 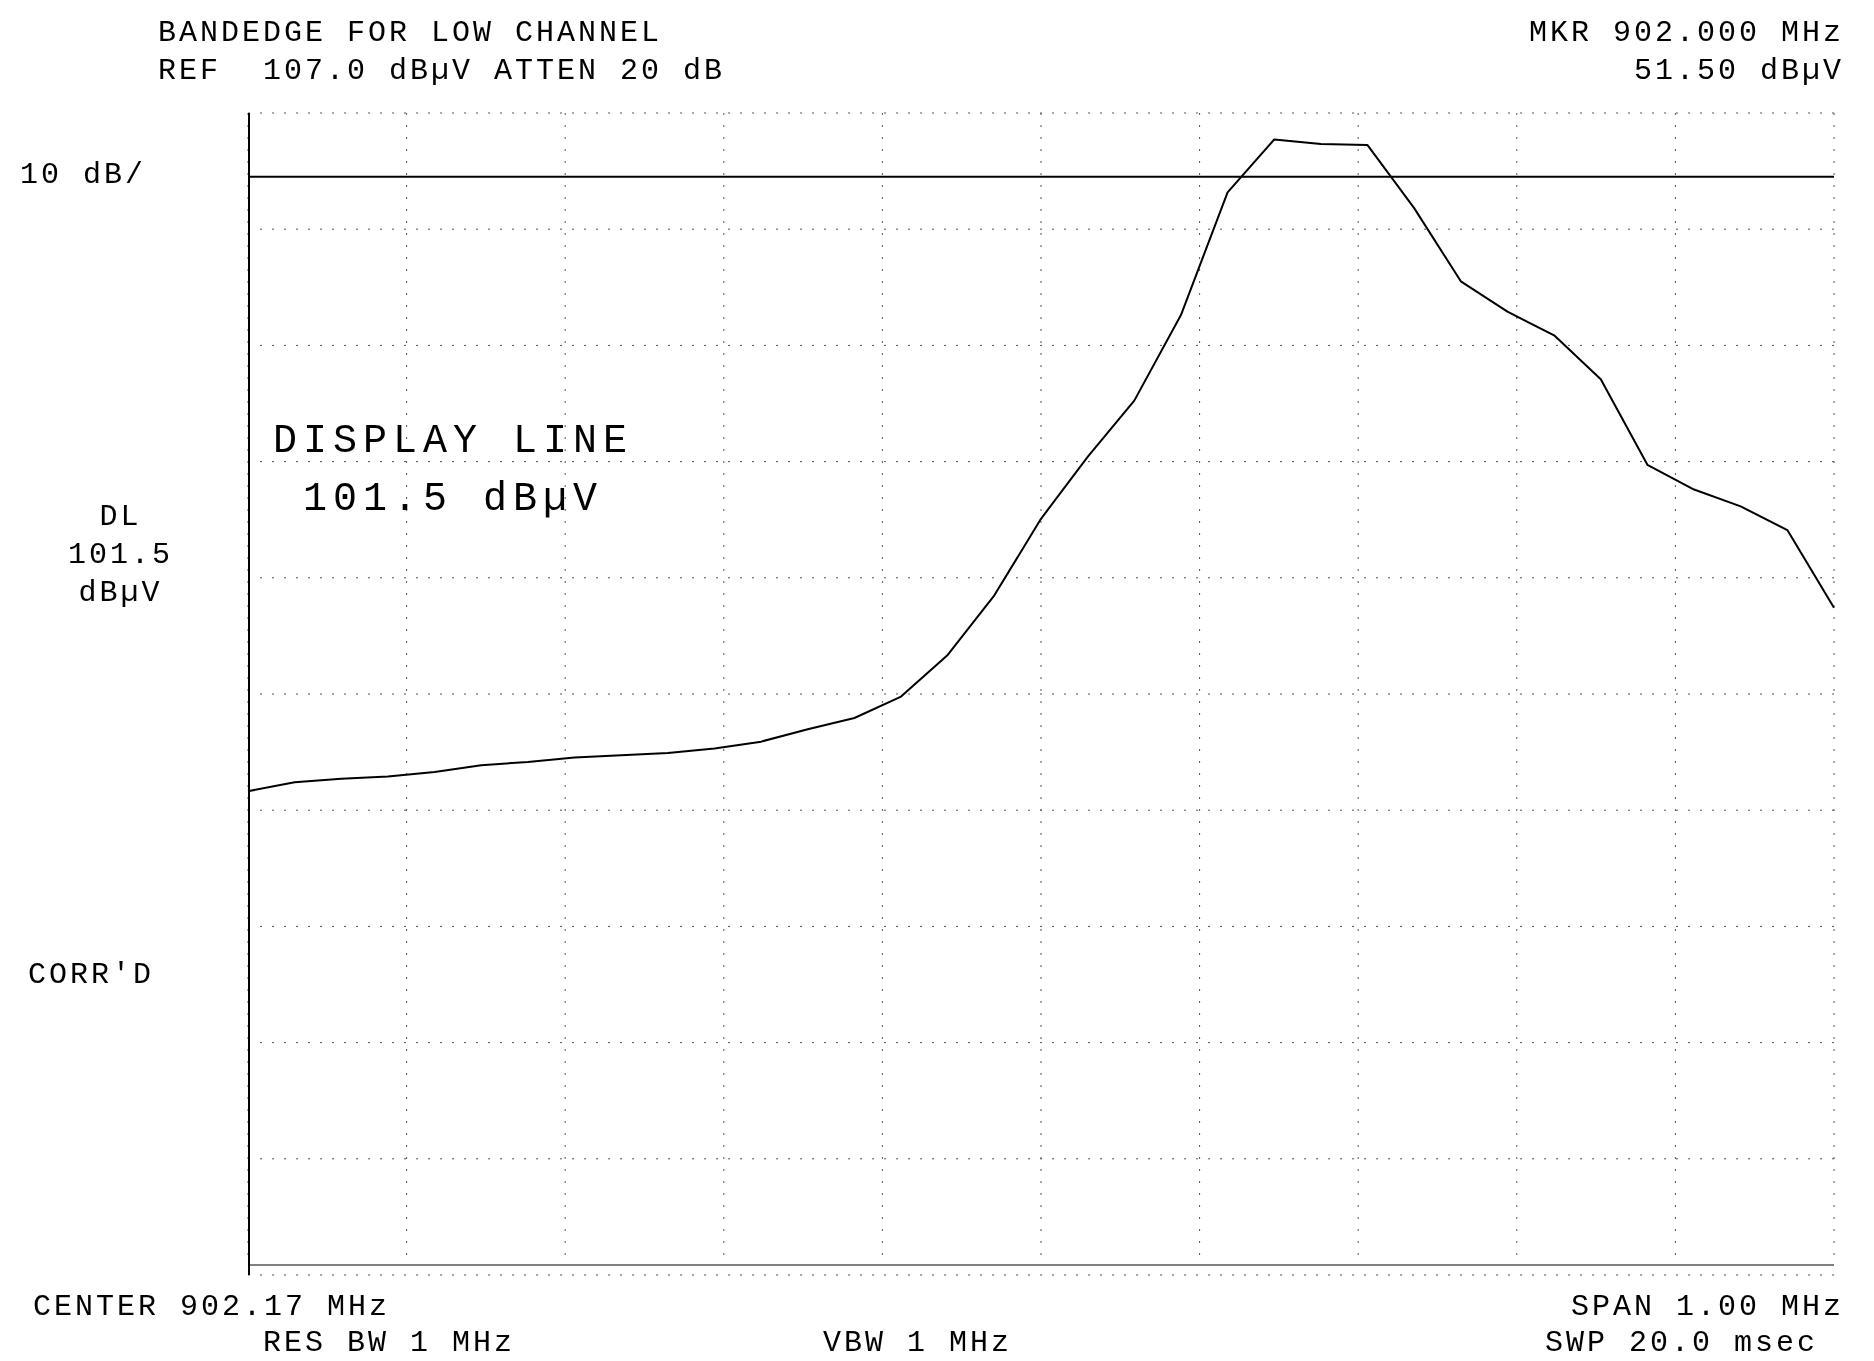 What do you see at coordinates (121, 555) in the screenshot?
I see `ref-line-label: DL 101.5 dBµV` at bounding box center [121, 555].